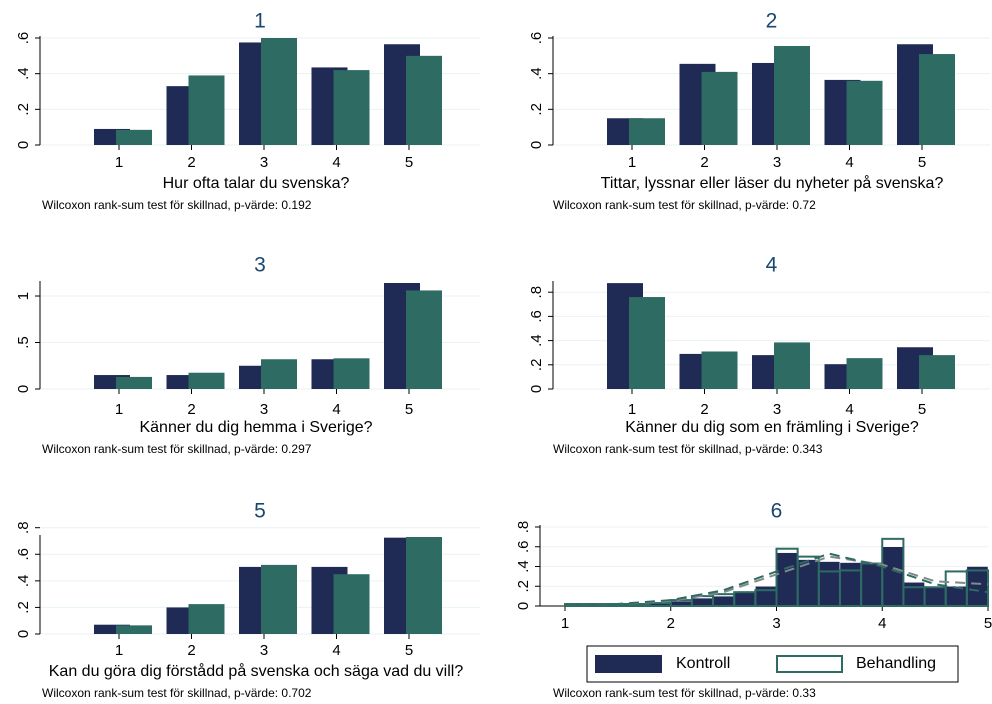  What do you see at coordinates (260, 21) in the screenshot?
I see `panel-title: 1` at bounding box center [260, 21].